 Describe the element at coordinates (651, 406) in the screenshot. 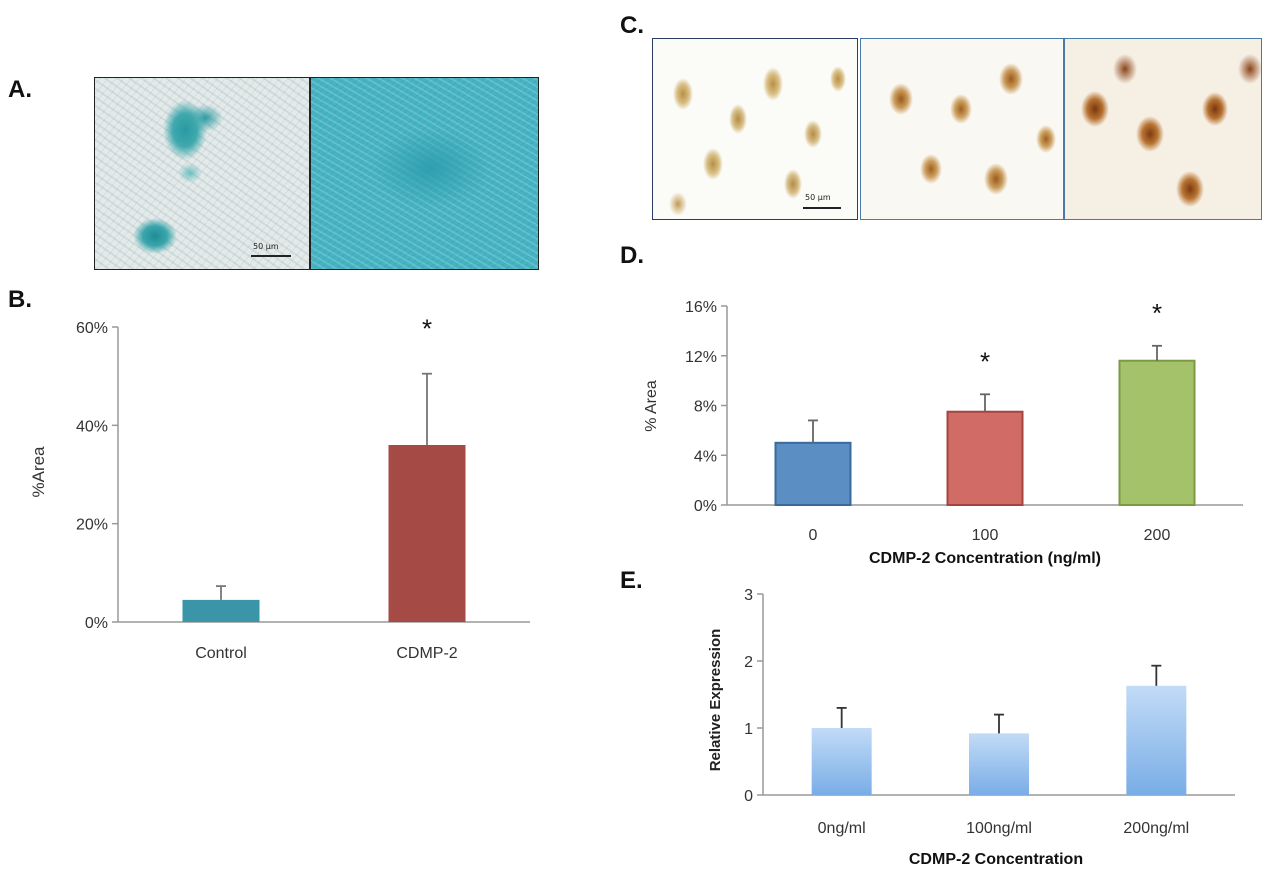

I see `chart-d-ylabel: % Area` at that location.